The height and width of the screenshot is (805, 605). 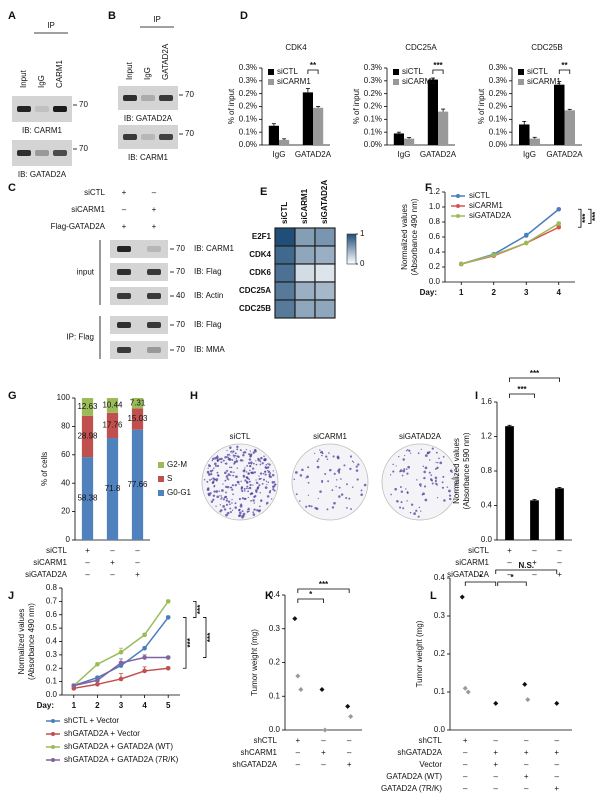 I want to click on row-label: CDK6, so click(x=260, y=272).